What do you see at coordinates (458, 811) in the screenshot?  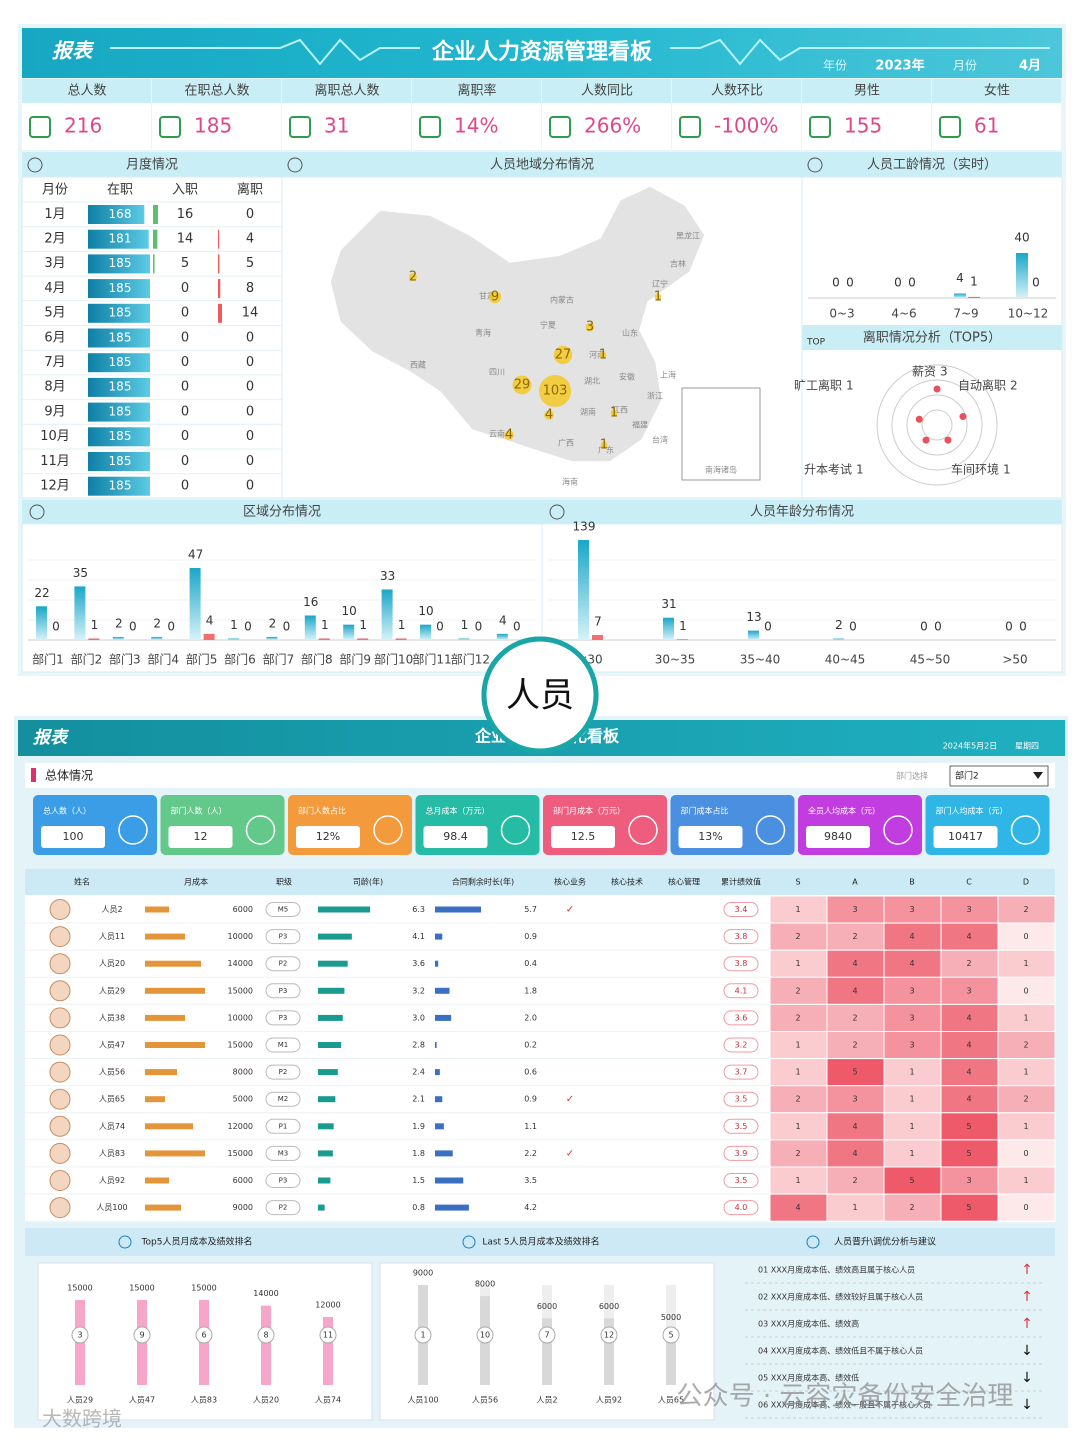 I see `kpi-label: 总月成本（万元）` at bounding box center [458, 811].